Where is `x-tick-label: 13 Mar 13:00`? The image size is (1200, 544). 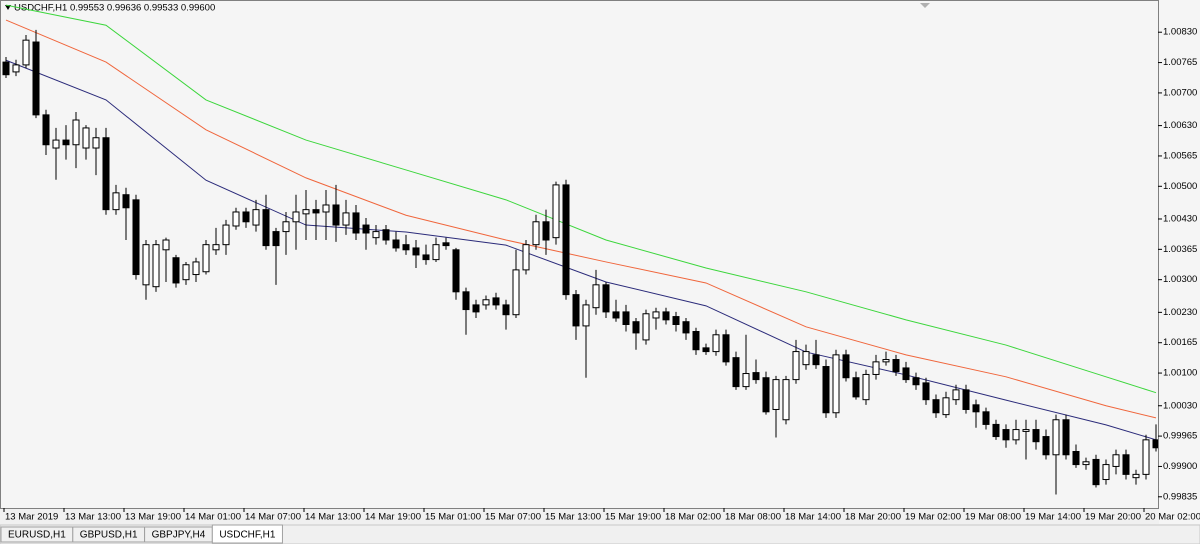 x-tick-label: 13 Mar 13:00 is located at coordinates (93, 517).